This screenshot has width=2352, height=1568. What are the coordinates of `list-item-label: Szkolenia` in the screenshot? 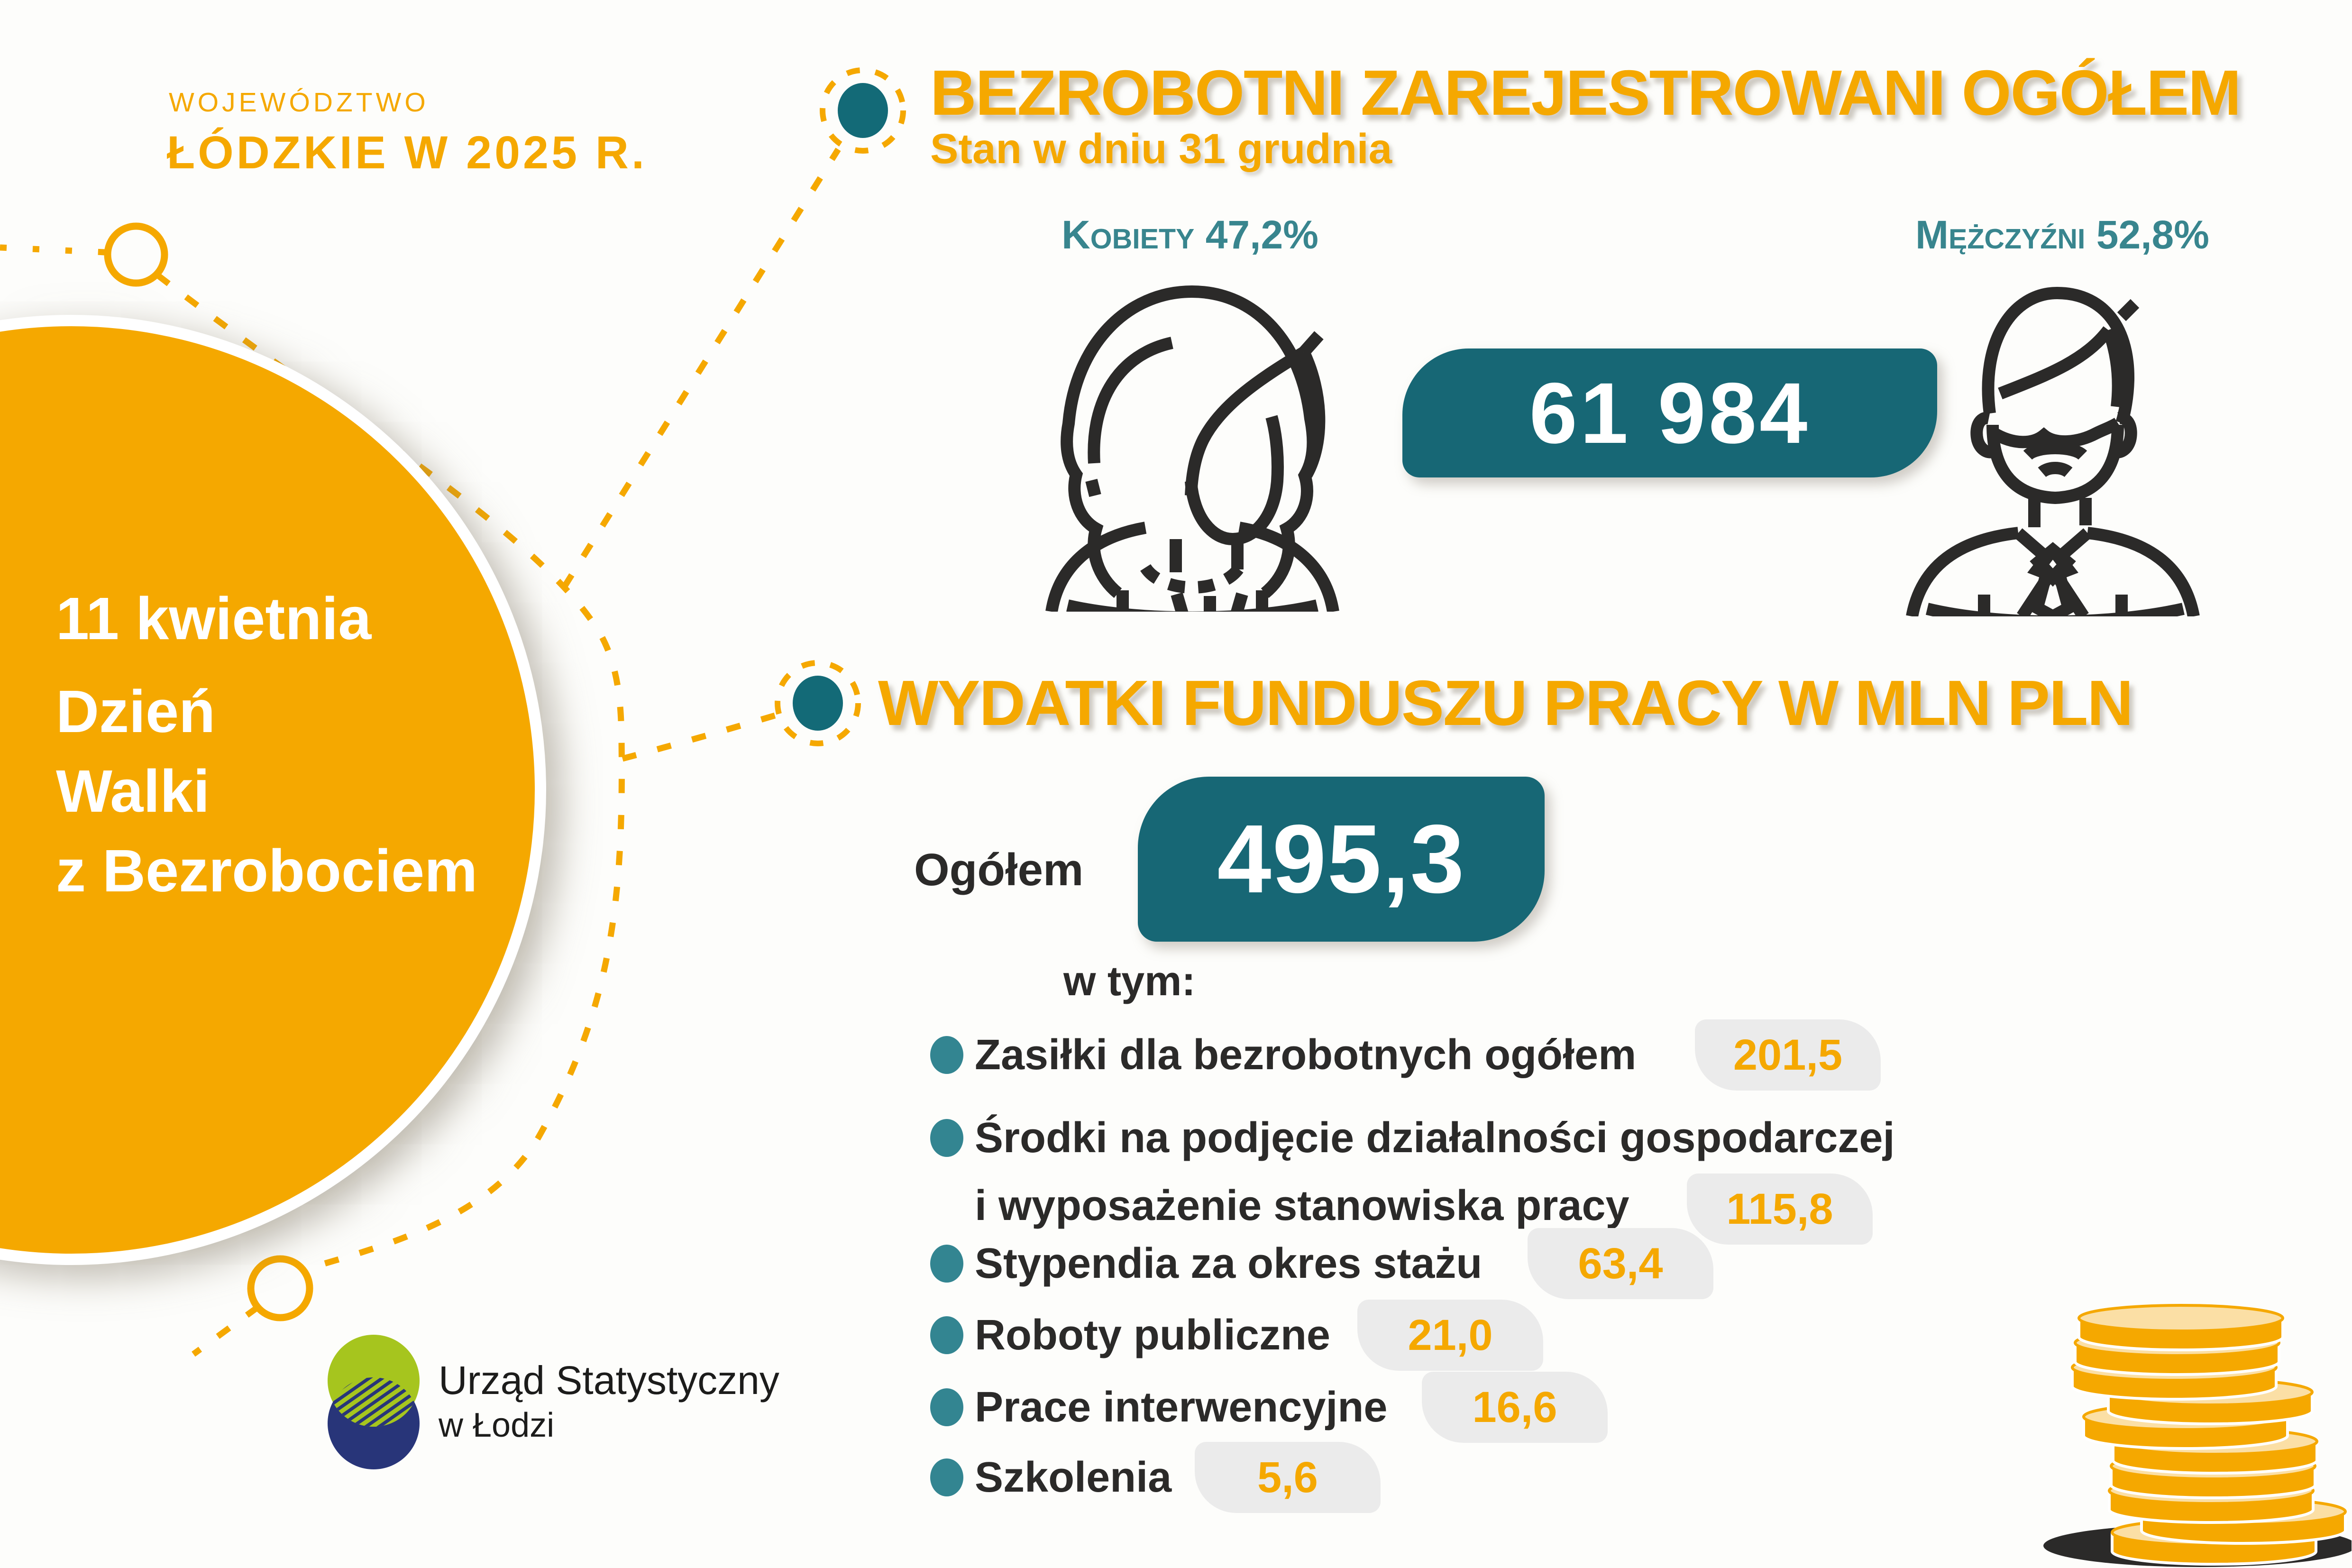 It's located at (1073, 1477).